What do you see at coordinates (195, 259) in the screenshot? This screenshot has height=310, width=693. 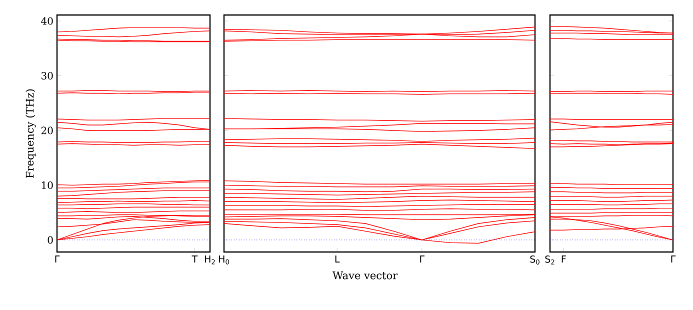 I see `x-tick-label: T` at bounding box center [195, 259].